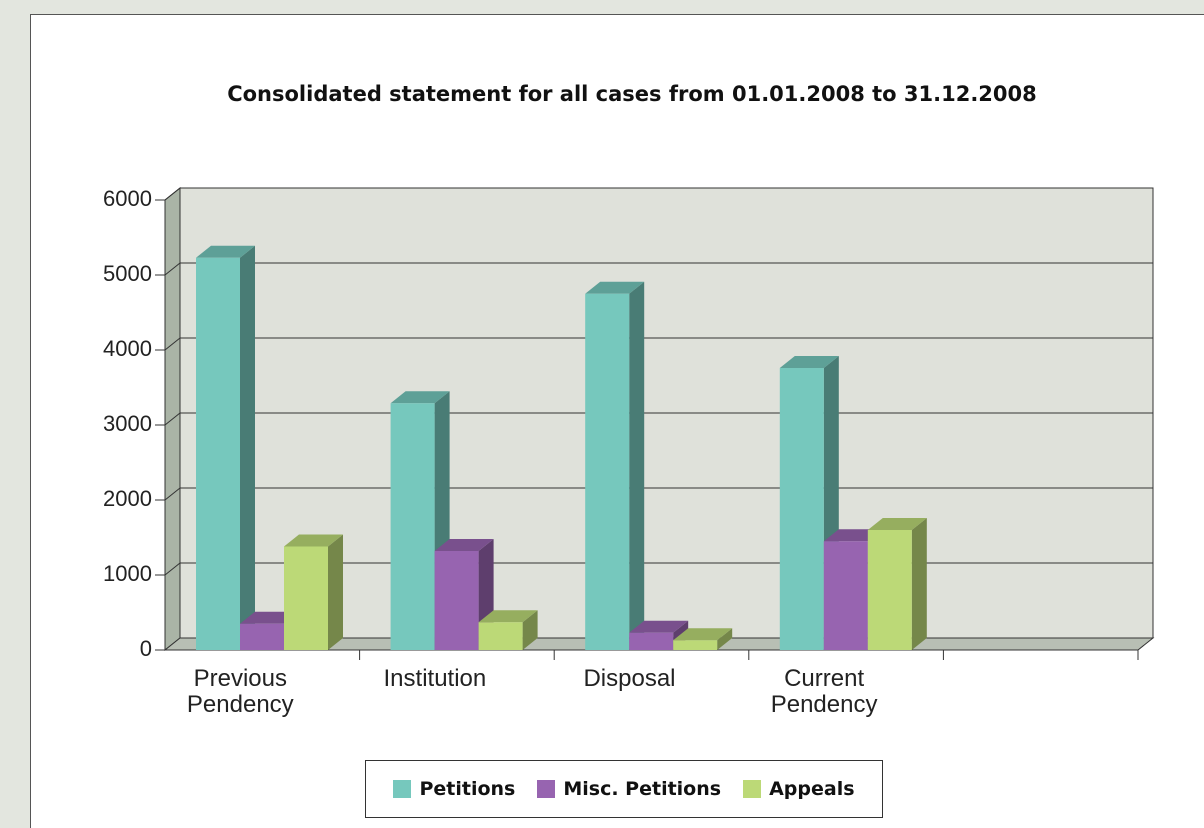 This screenshot has width=1204, height=828. I want to click on y-tick-label: 4000, so click(127, 348).